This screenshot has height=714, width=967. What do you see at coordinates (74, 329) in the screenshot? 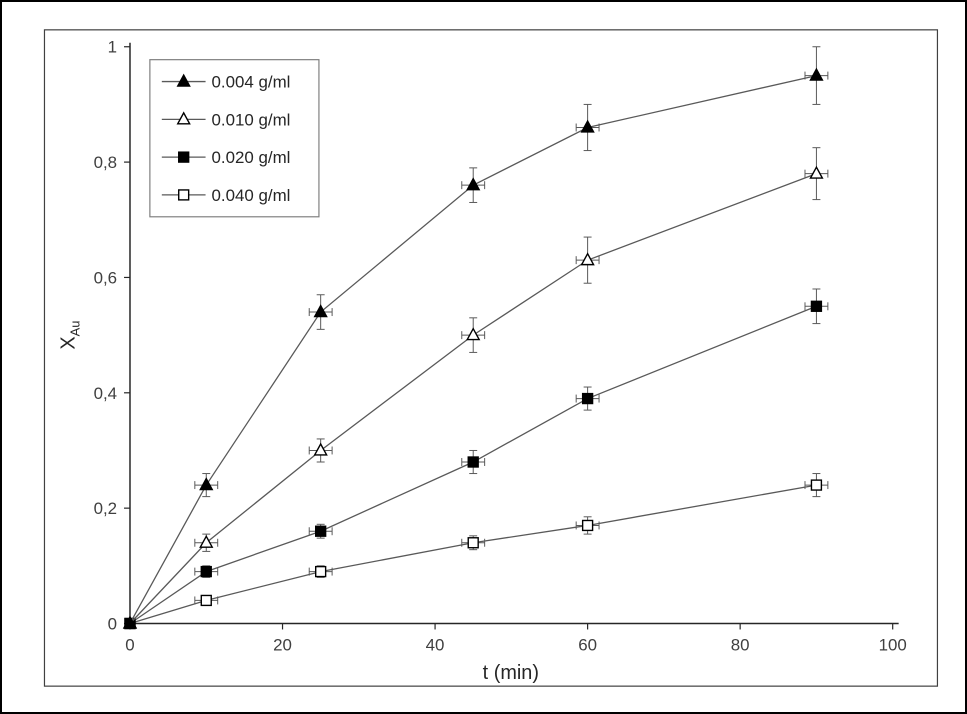
I see `y-axis-title-subscript: Au` at bounding box center [74, 329].